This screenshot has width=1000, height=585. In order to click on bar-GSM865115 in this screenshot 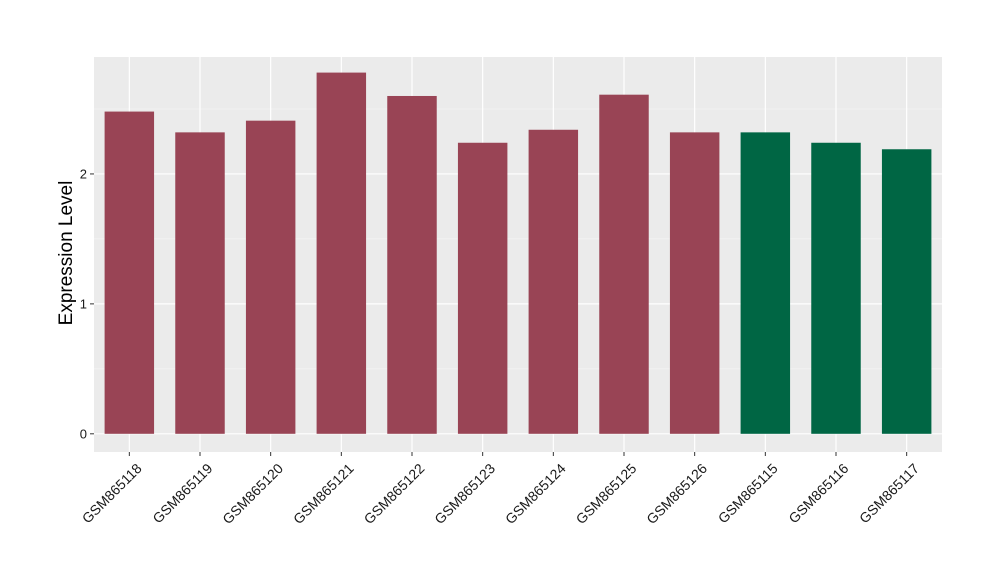, I will do `click(765, 283)`.